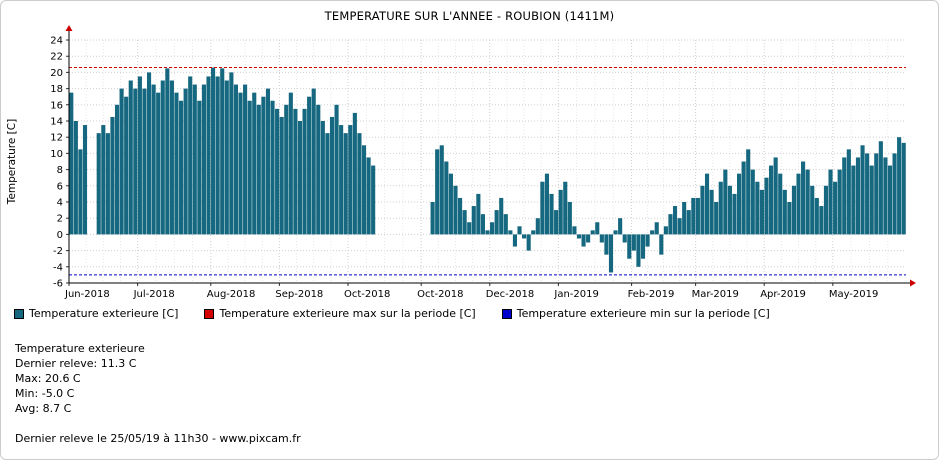  I want to click on svg-text: Feb-2019, so click(651, 294).